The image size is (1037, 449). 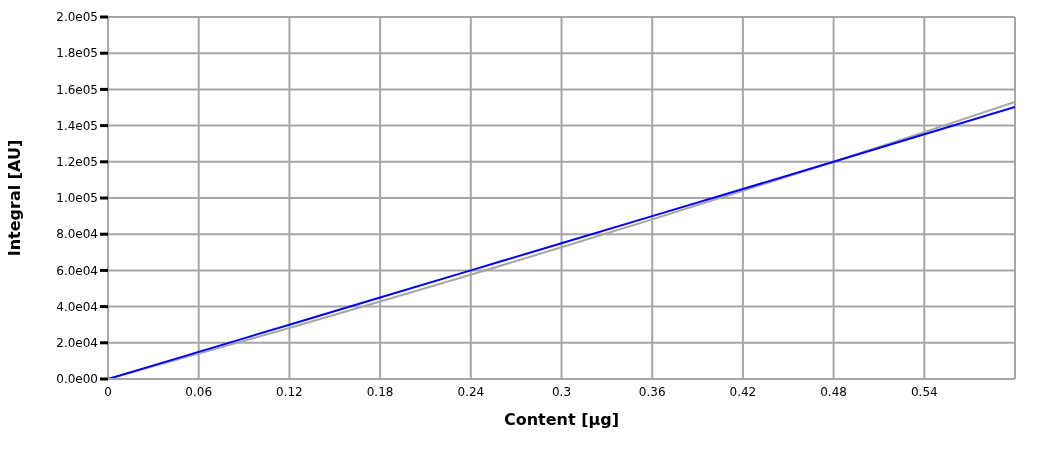 What do you see at coordinates (77, 234) in the screenshot?
I see `y-tick-label: 8.0e04` at bounding box center [77, 234].